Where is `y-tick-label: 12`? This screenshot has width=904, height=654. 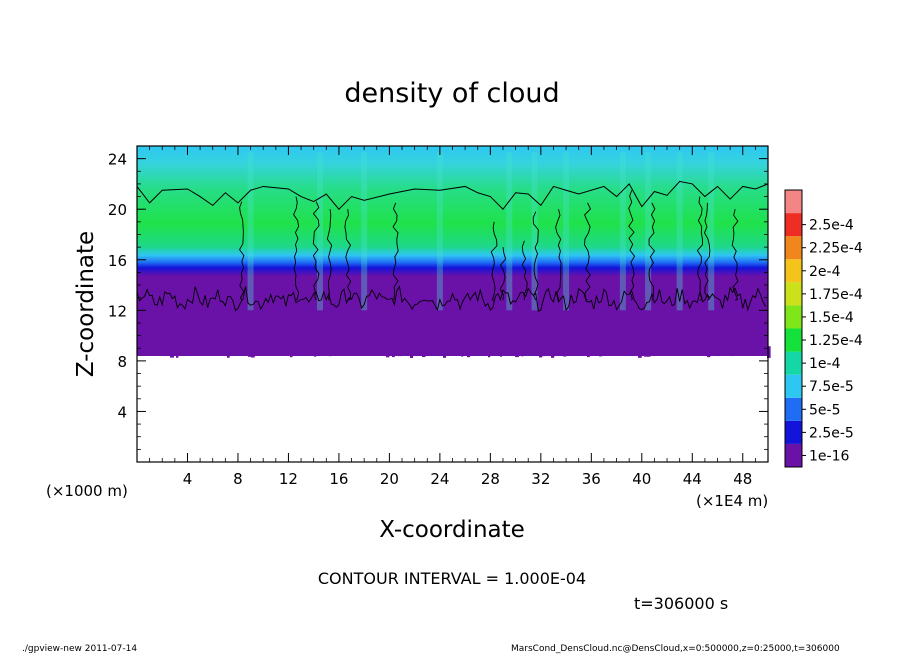 y-tick-label: 12 is located at coordinates (117, 311).